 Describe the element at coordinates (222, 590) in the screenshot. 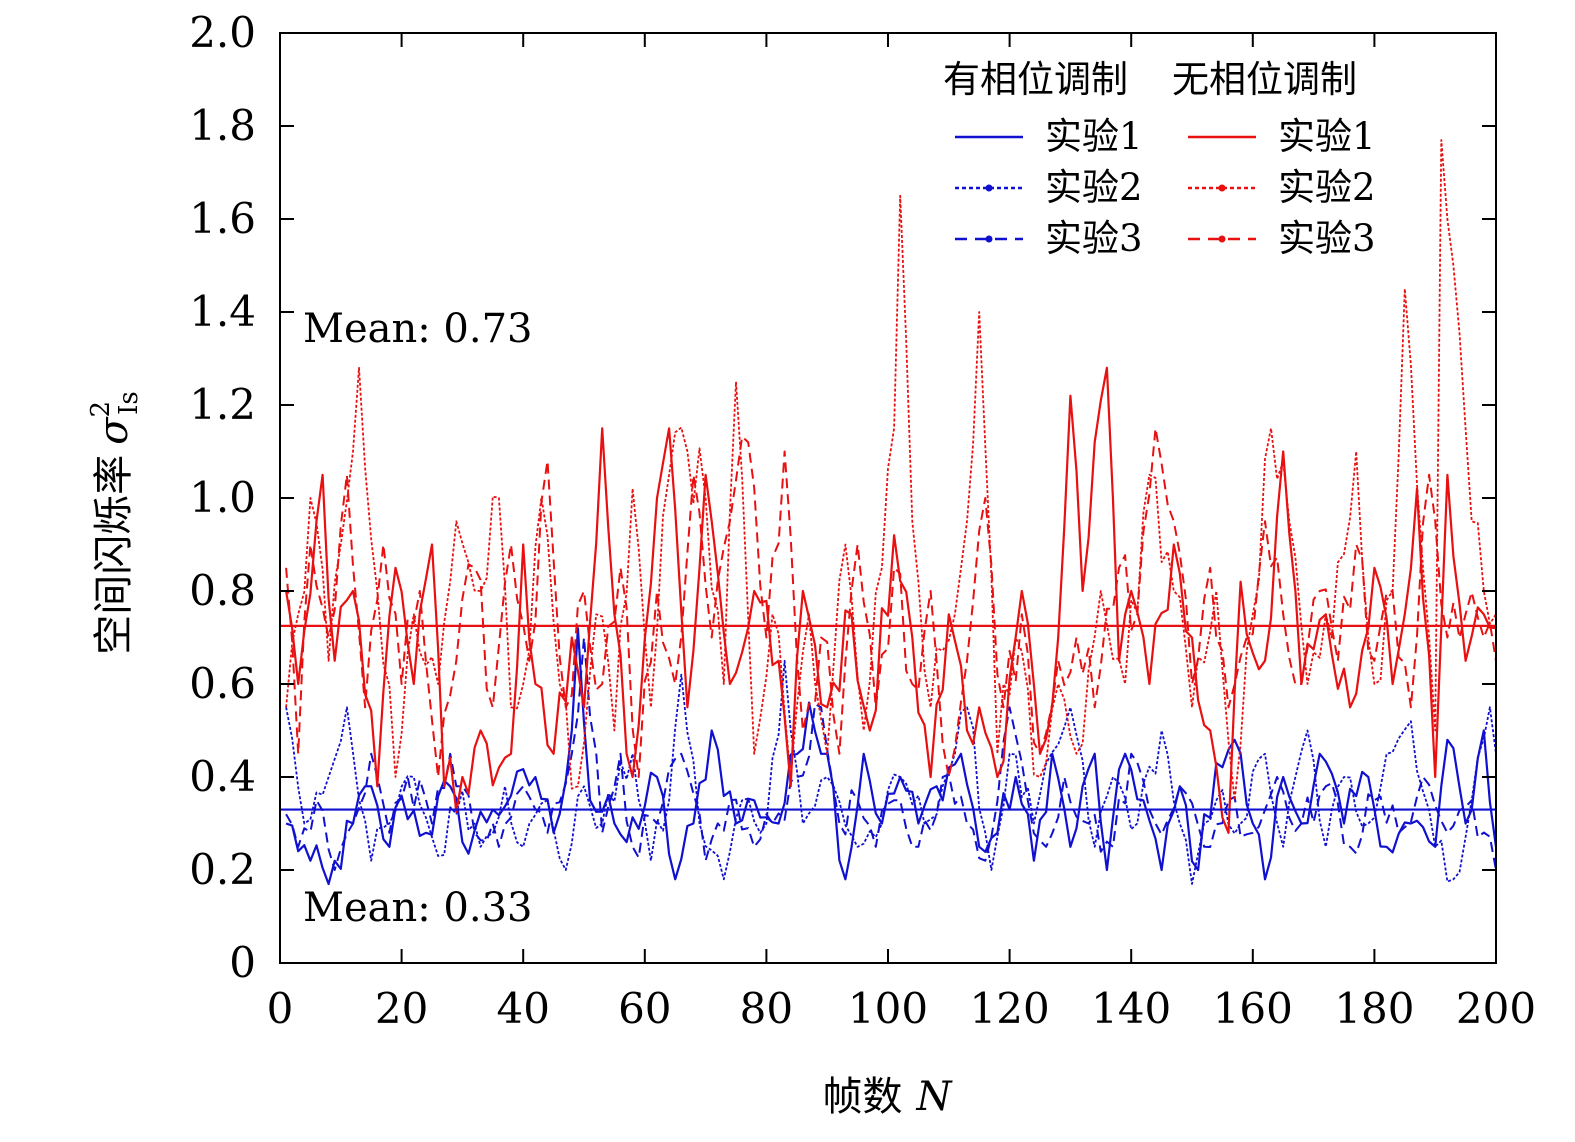

I see `y-tick-label: 0.8` at that location.